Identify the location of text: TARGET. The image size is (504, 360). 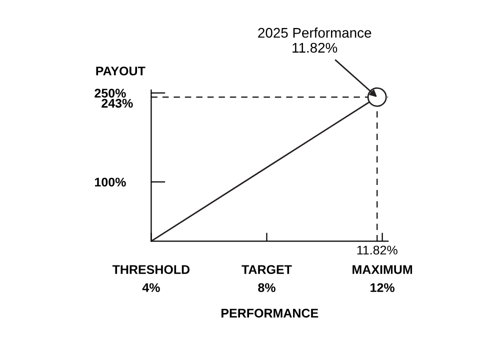
(267, 269).